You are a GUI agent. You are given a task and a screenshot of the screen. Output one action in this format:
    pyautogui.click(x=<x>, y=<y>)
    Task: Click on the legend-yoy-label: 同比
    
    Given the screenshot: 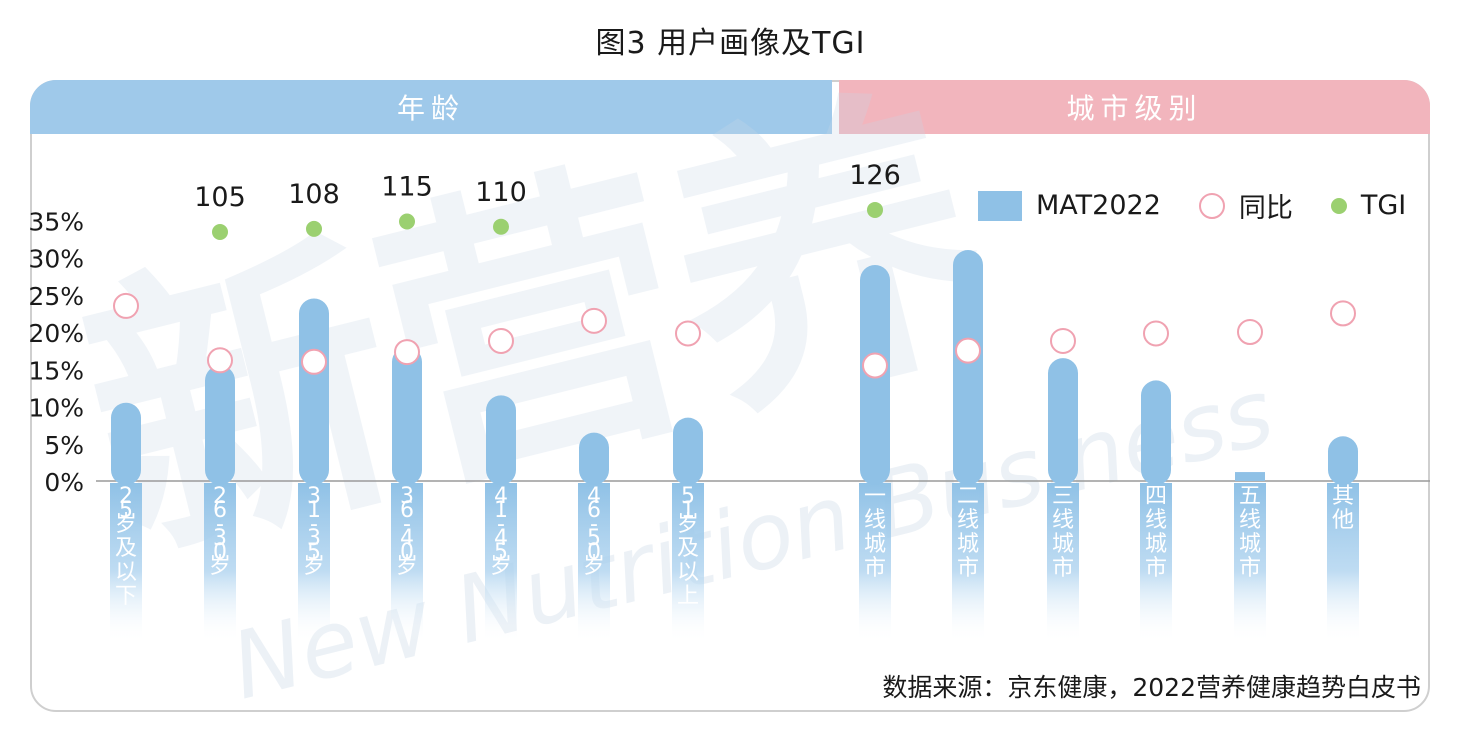 What is the action you would take?
    pyautogui.click(x=1265, y=208)
    